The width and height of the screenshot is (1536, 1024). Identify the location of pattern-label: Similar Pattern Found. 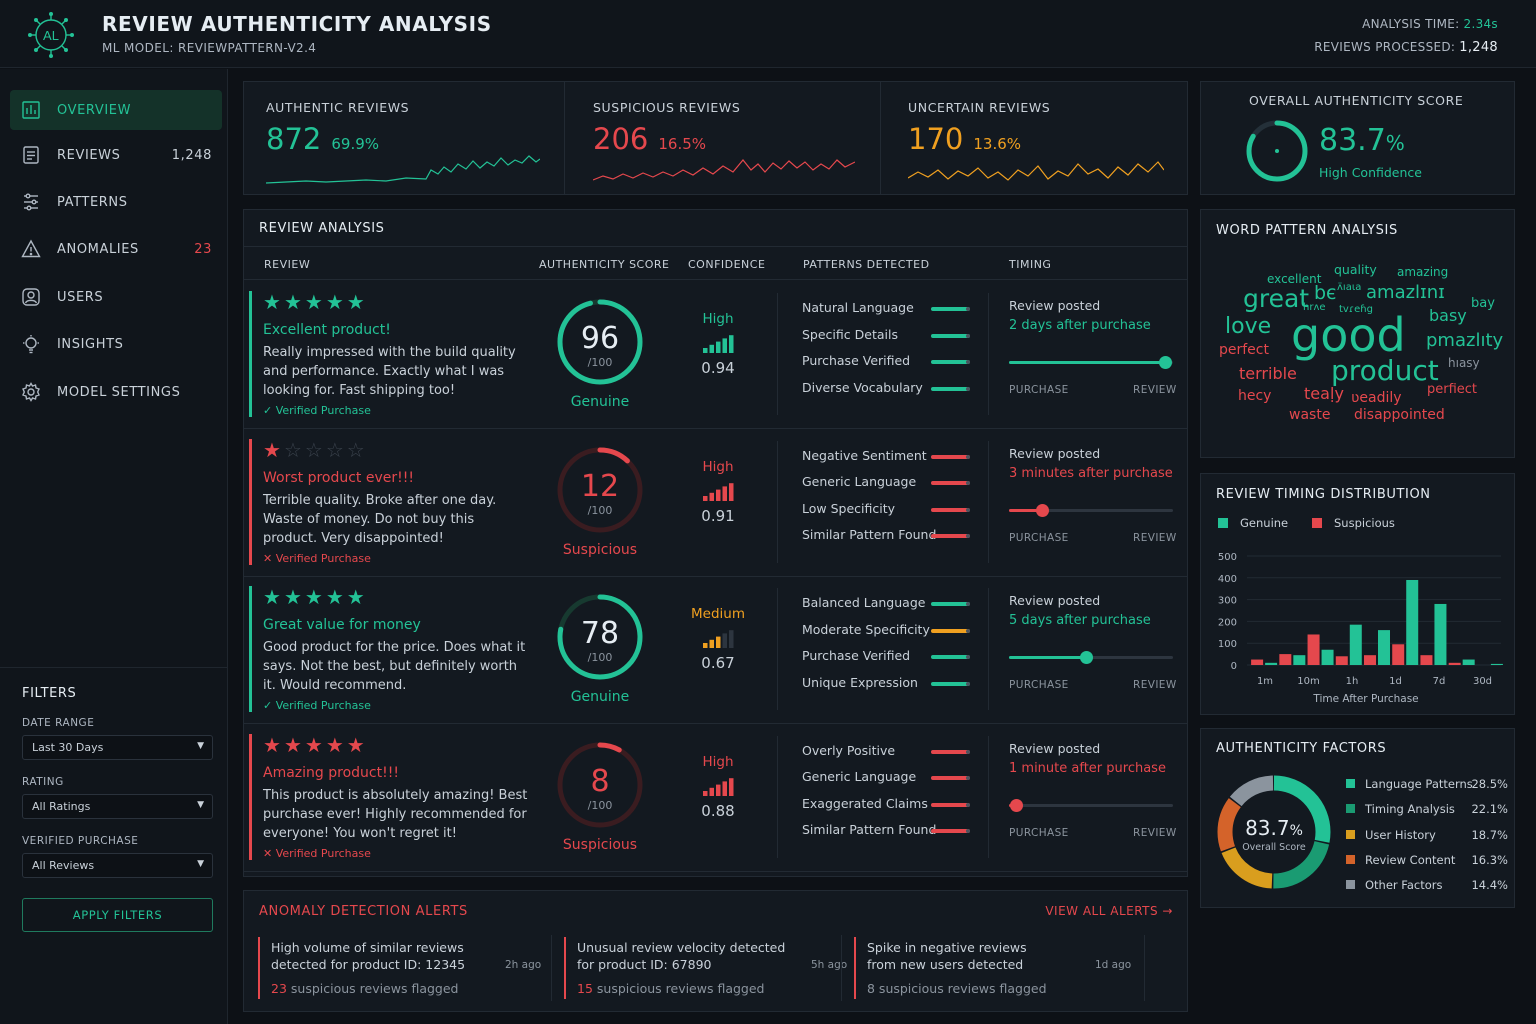
(869, 829).